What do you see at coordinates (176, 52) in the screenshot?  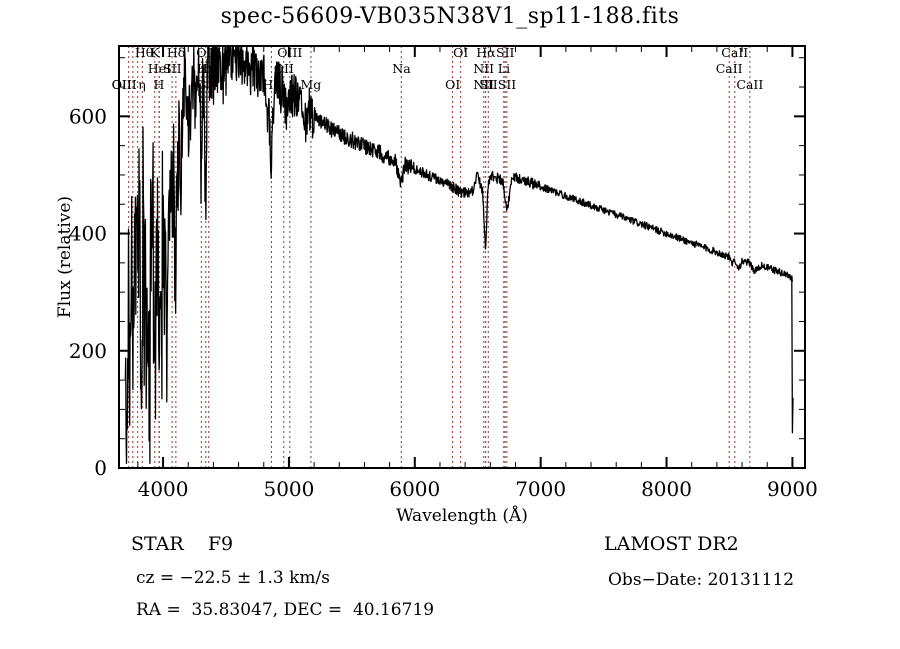 I see `spectral-line-label: Hδ` at bounding box center [176, 52].